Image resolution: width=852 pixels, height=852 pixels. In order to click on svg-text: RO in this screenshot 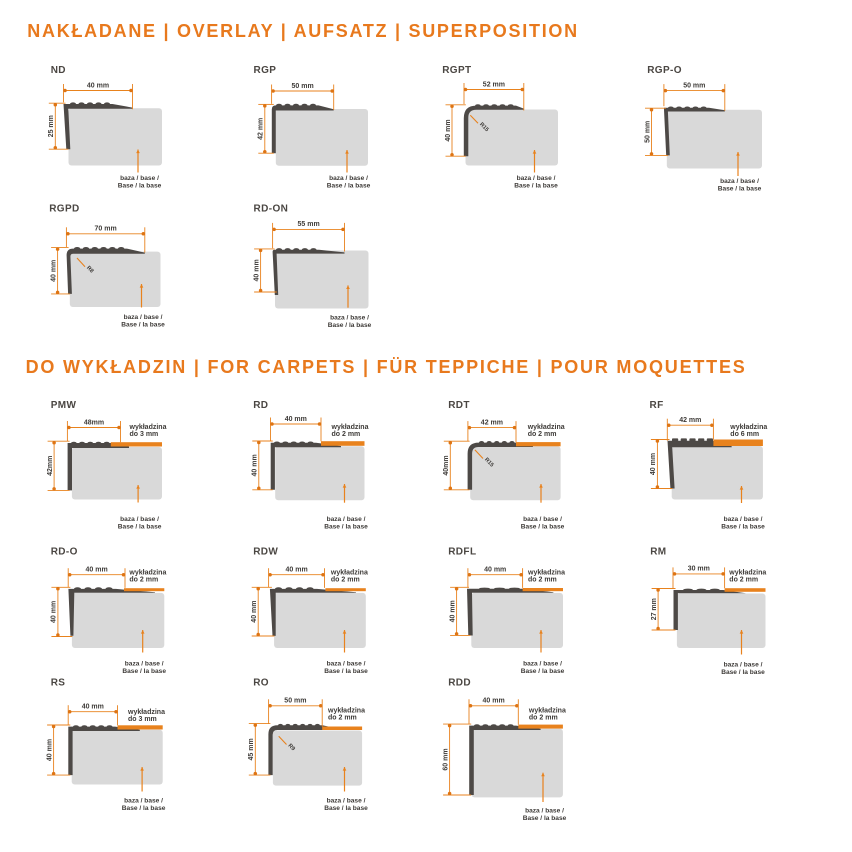, I will do `click(261, 682)`.